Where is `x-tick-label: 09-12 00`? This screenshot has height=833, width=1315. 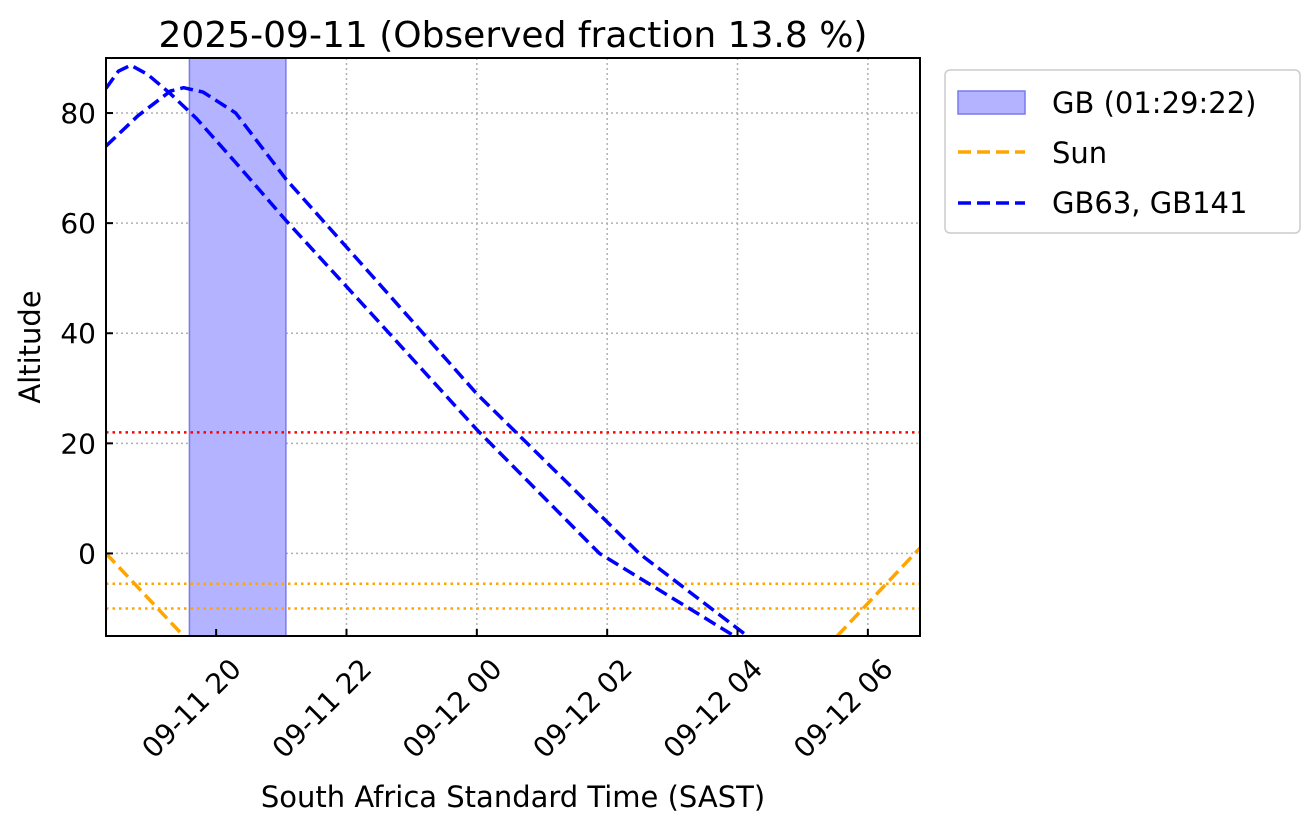 x-tick-label: 09-12 00 is located at coordinates (452, 708).